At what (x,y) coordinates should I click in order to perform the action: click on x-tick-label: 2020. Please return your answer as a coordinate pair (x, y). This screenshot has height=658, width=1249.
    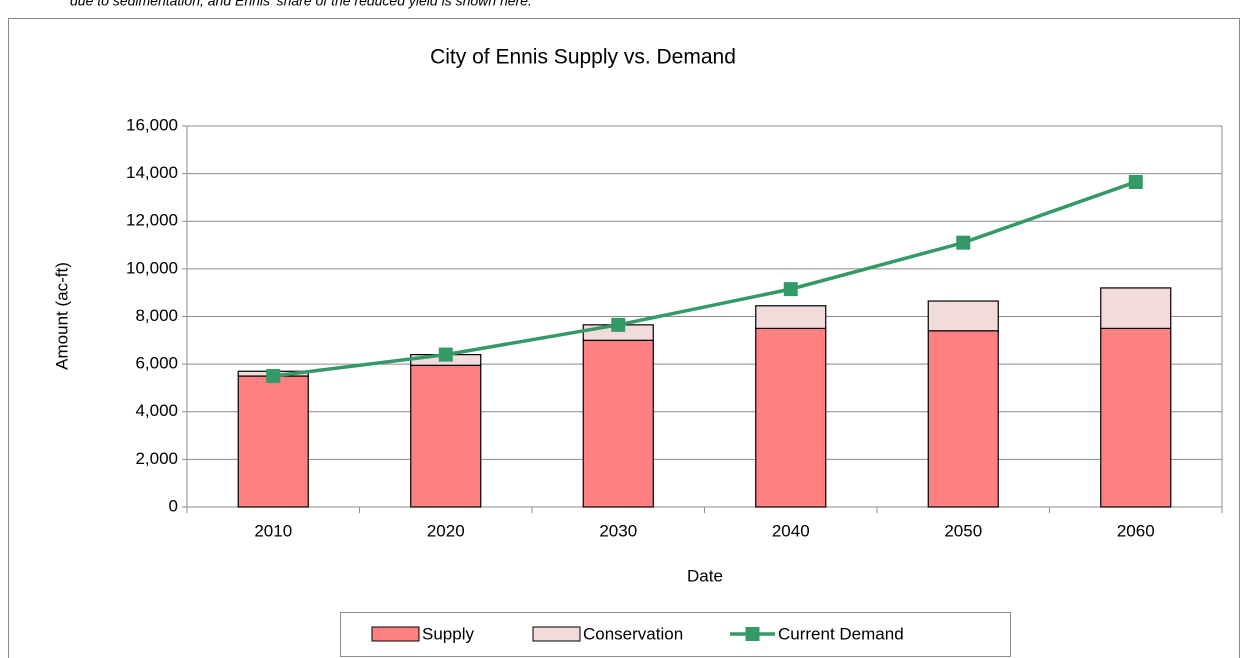
    Looking at the image, I should click on (446, 530).